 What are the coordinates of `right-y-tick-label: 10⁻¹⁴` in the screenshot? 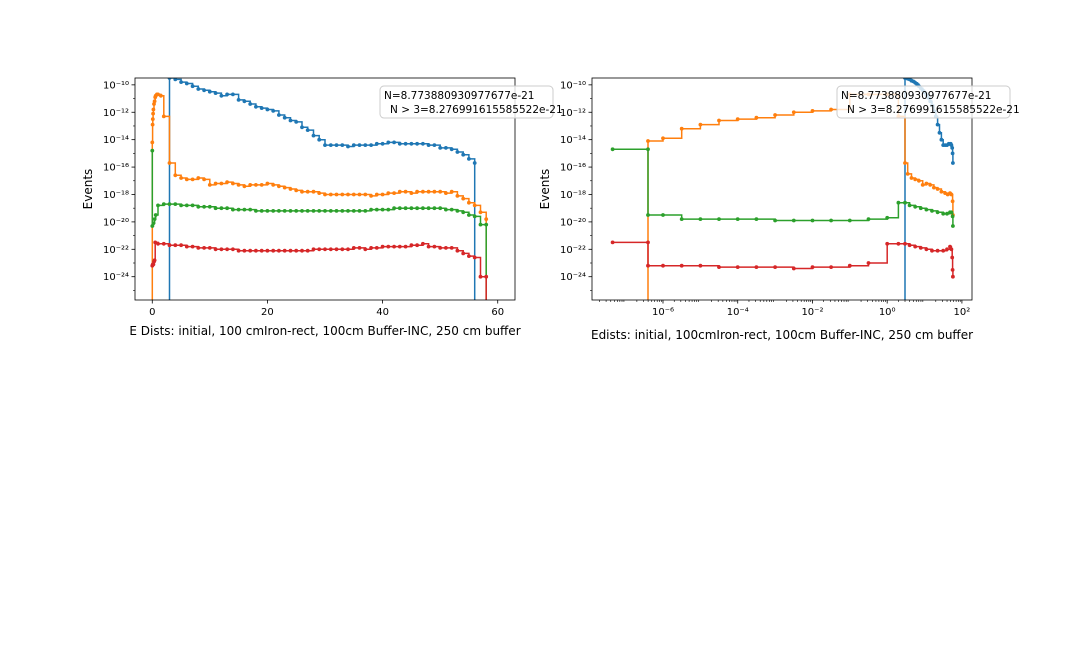 It's located at (573, 140).